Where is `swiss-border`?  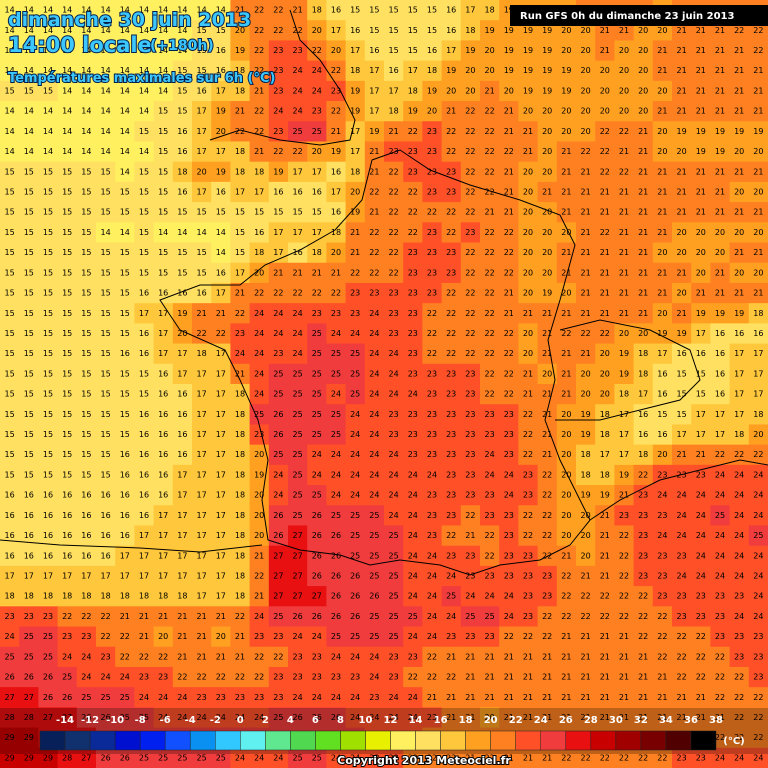
swiss-border is located at coordinates (628, 370).